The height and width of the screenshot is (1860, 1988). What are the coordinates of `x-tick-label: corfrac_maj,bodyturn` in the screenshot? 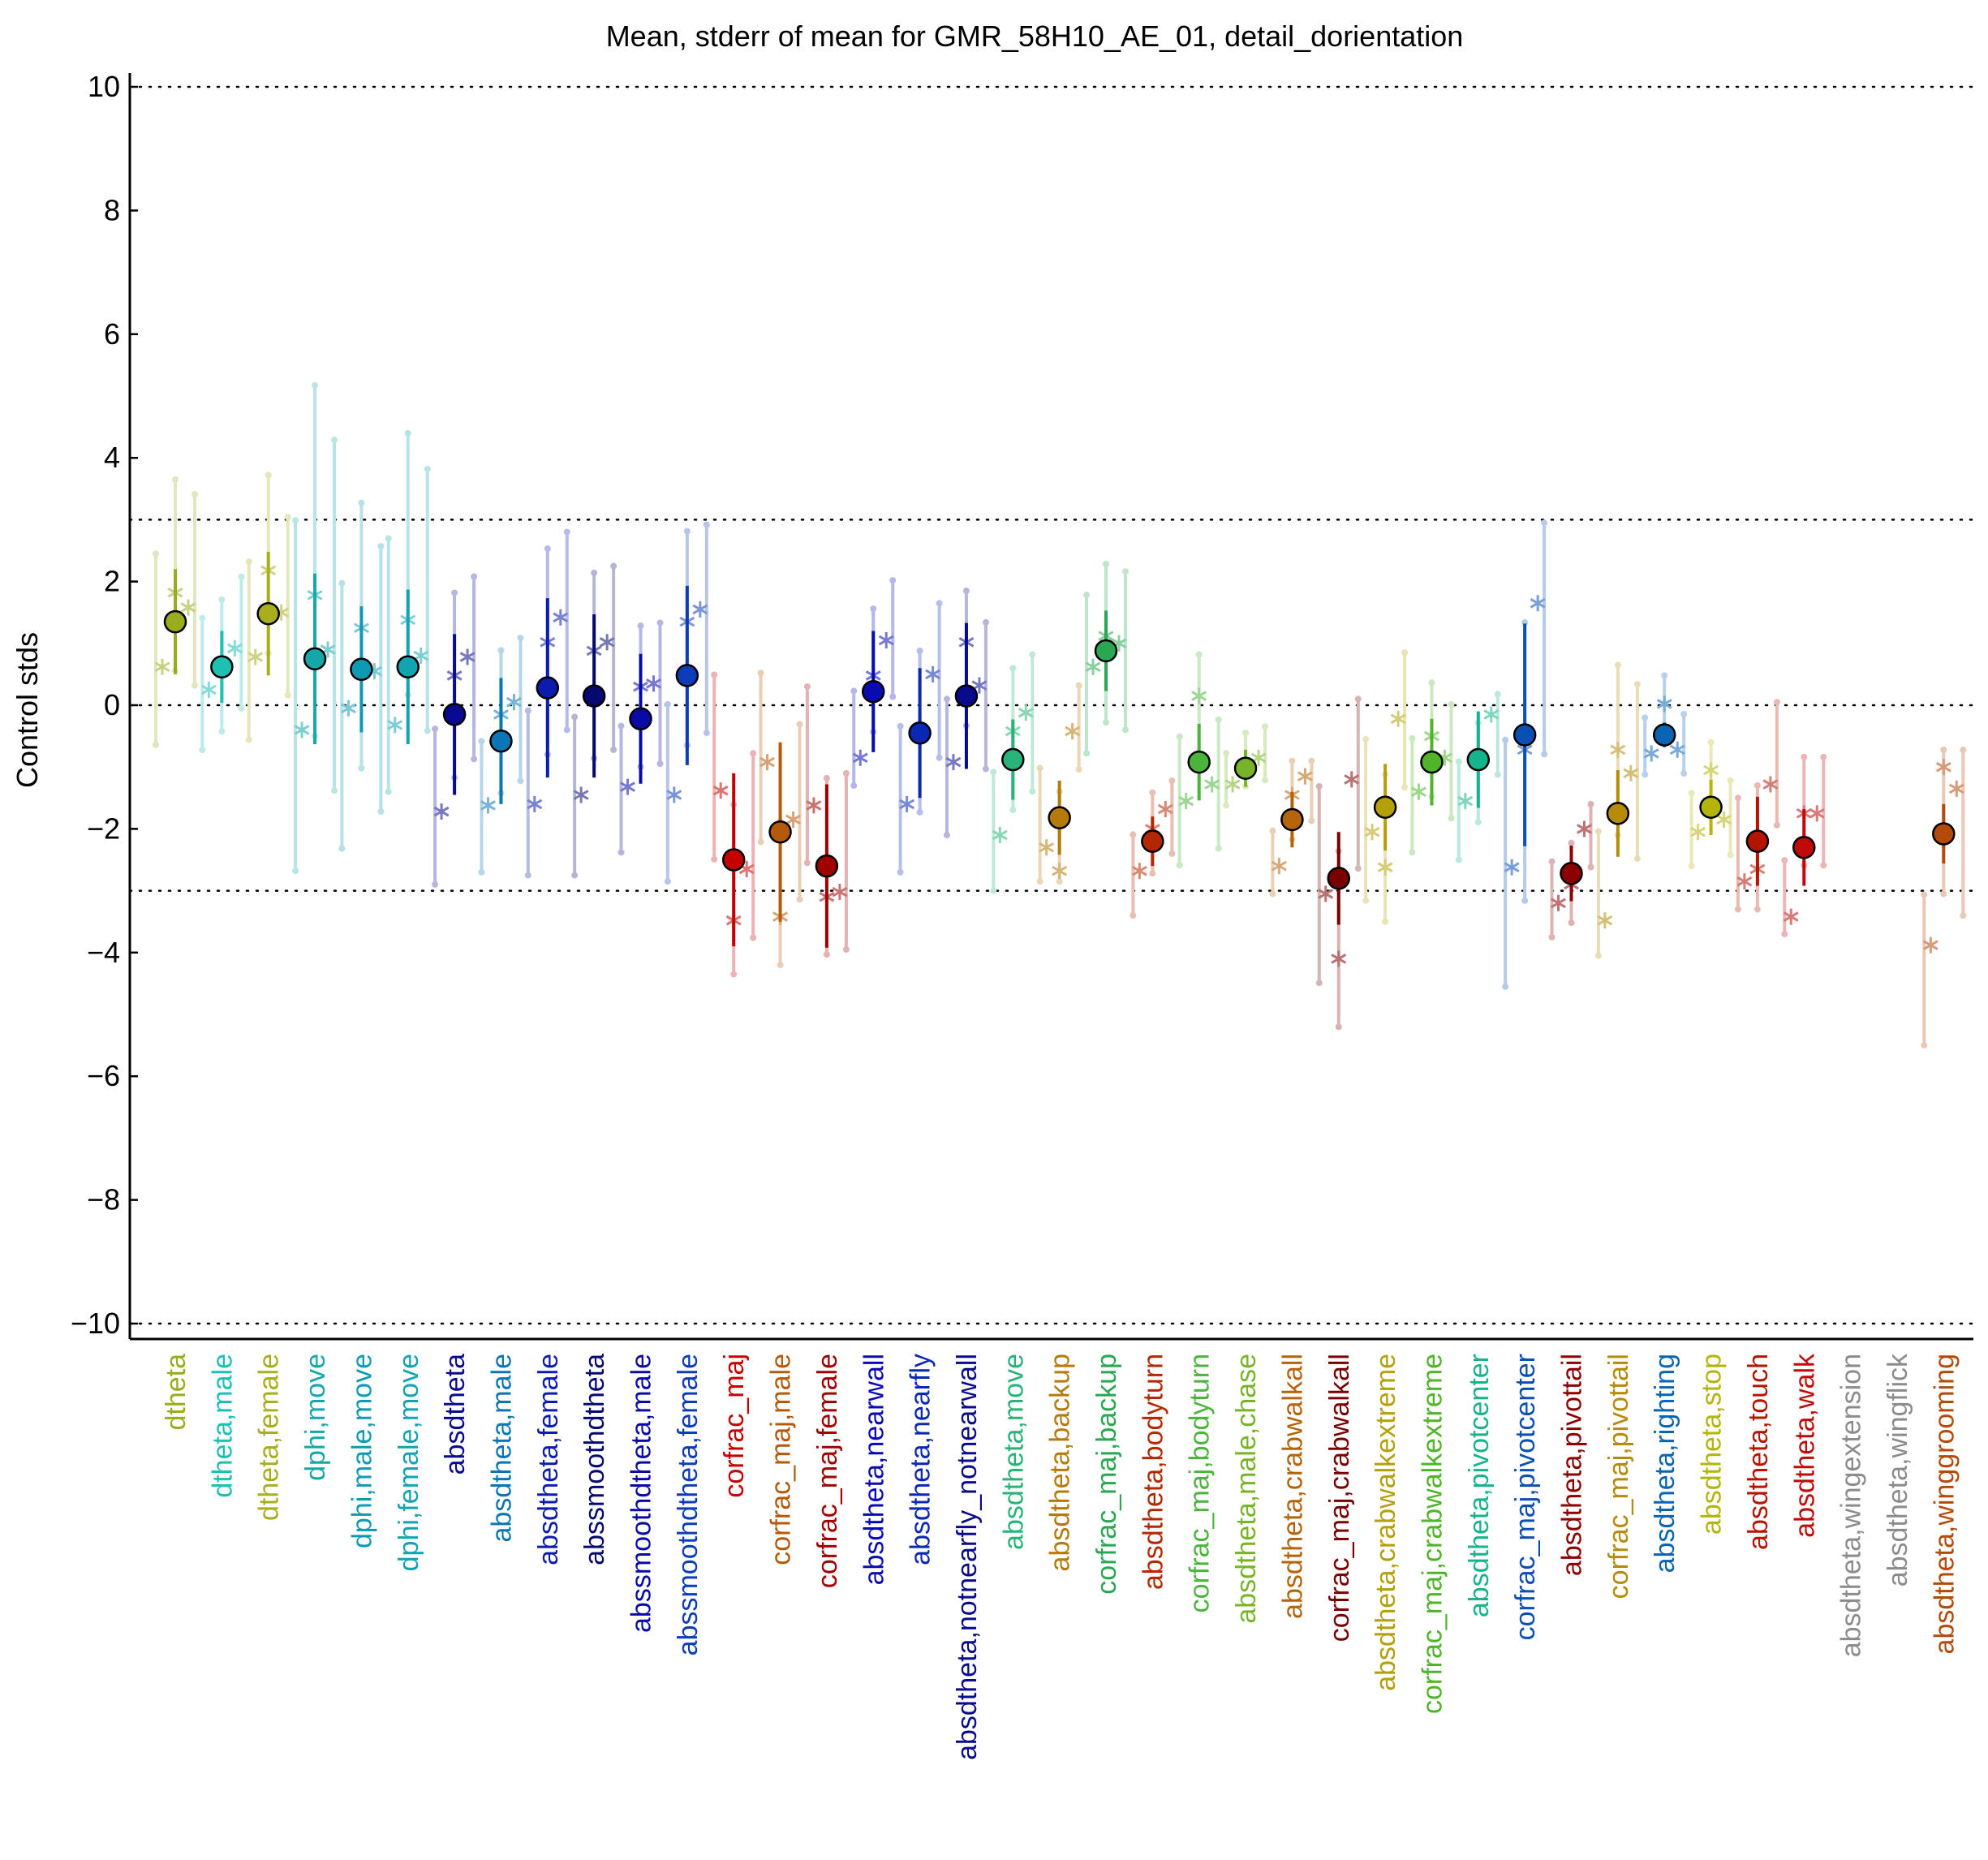 It's located at (1200, 1483).